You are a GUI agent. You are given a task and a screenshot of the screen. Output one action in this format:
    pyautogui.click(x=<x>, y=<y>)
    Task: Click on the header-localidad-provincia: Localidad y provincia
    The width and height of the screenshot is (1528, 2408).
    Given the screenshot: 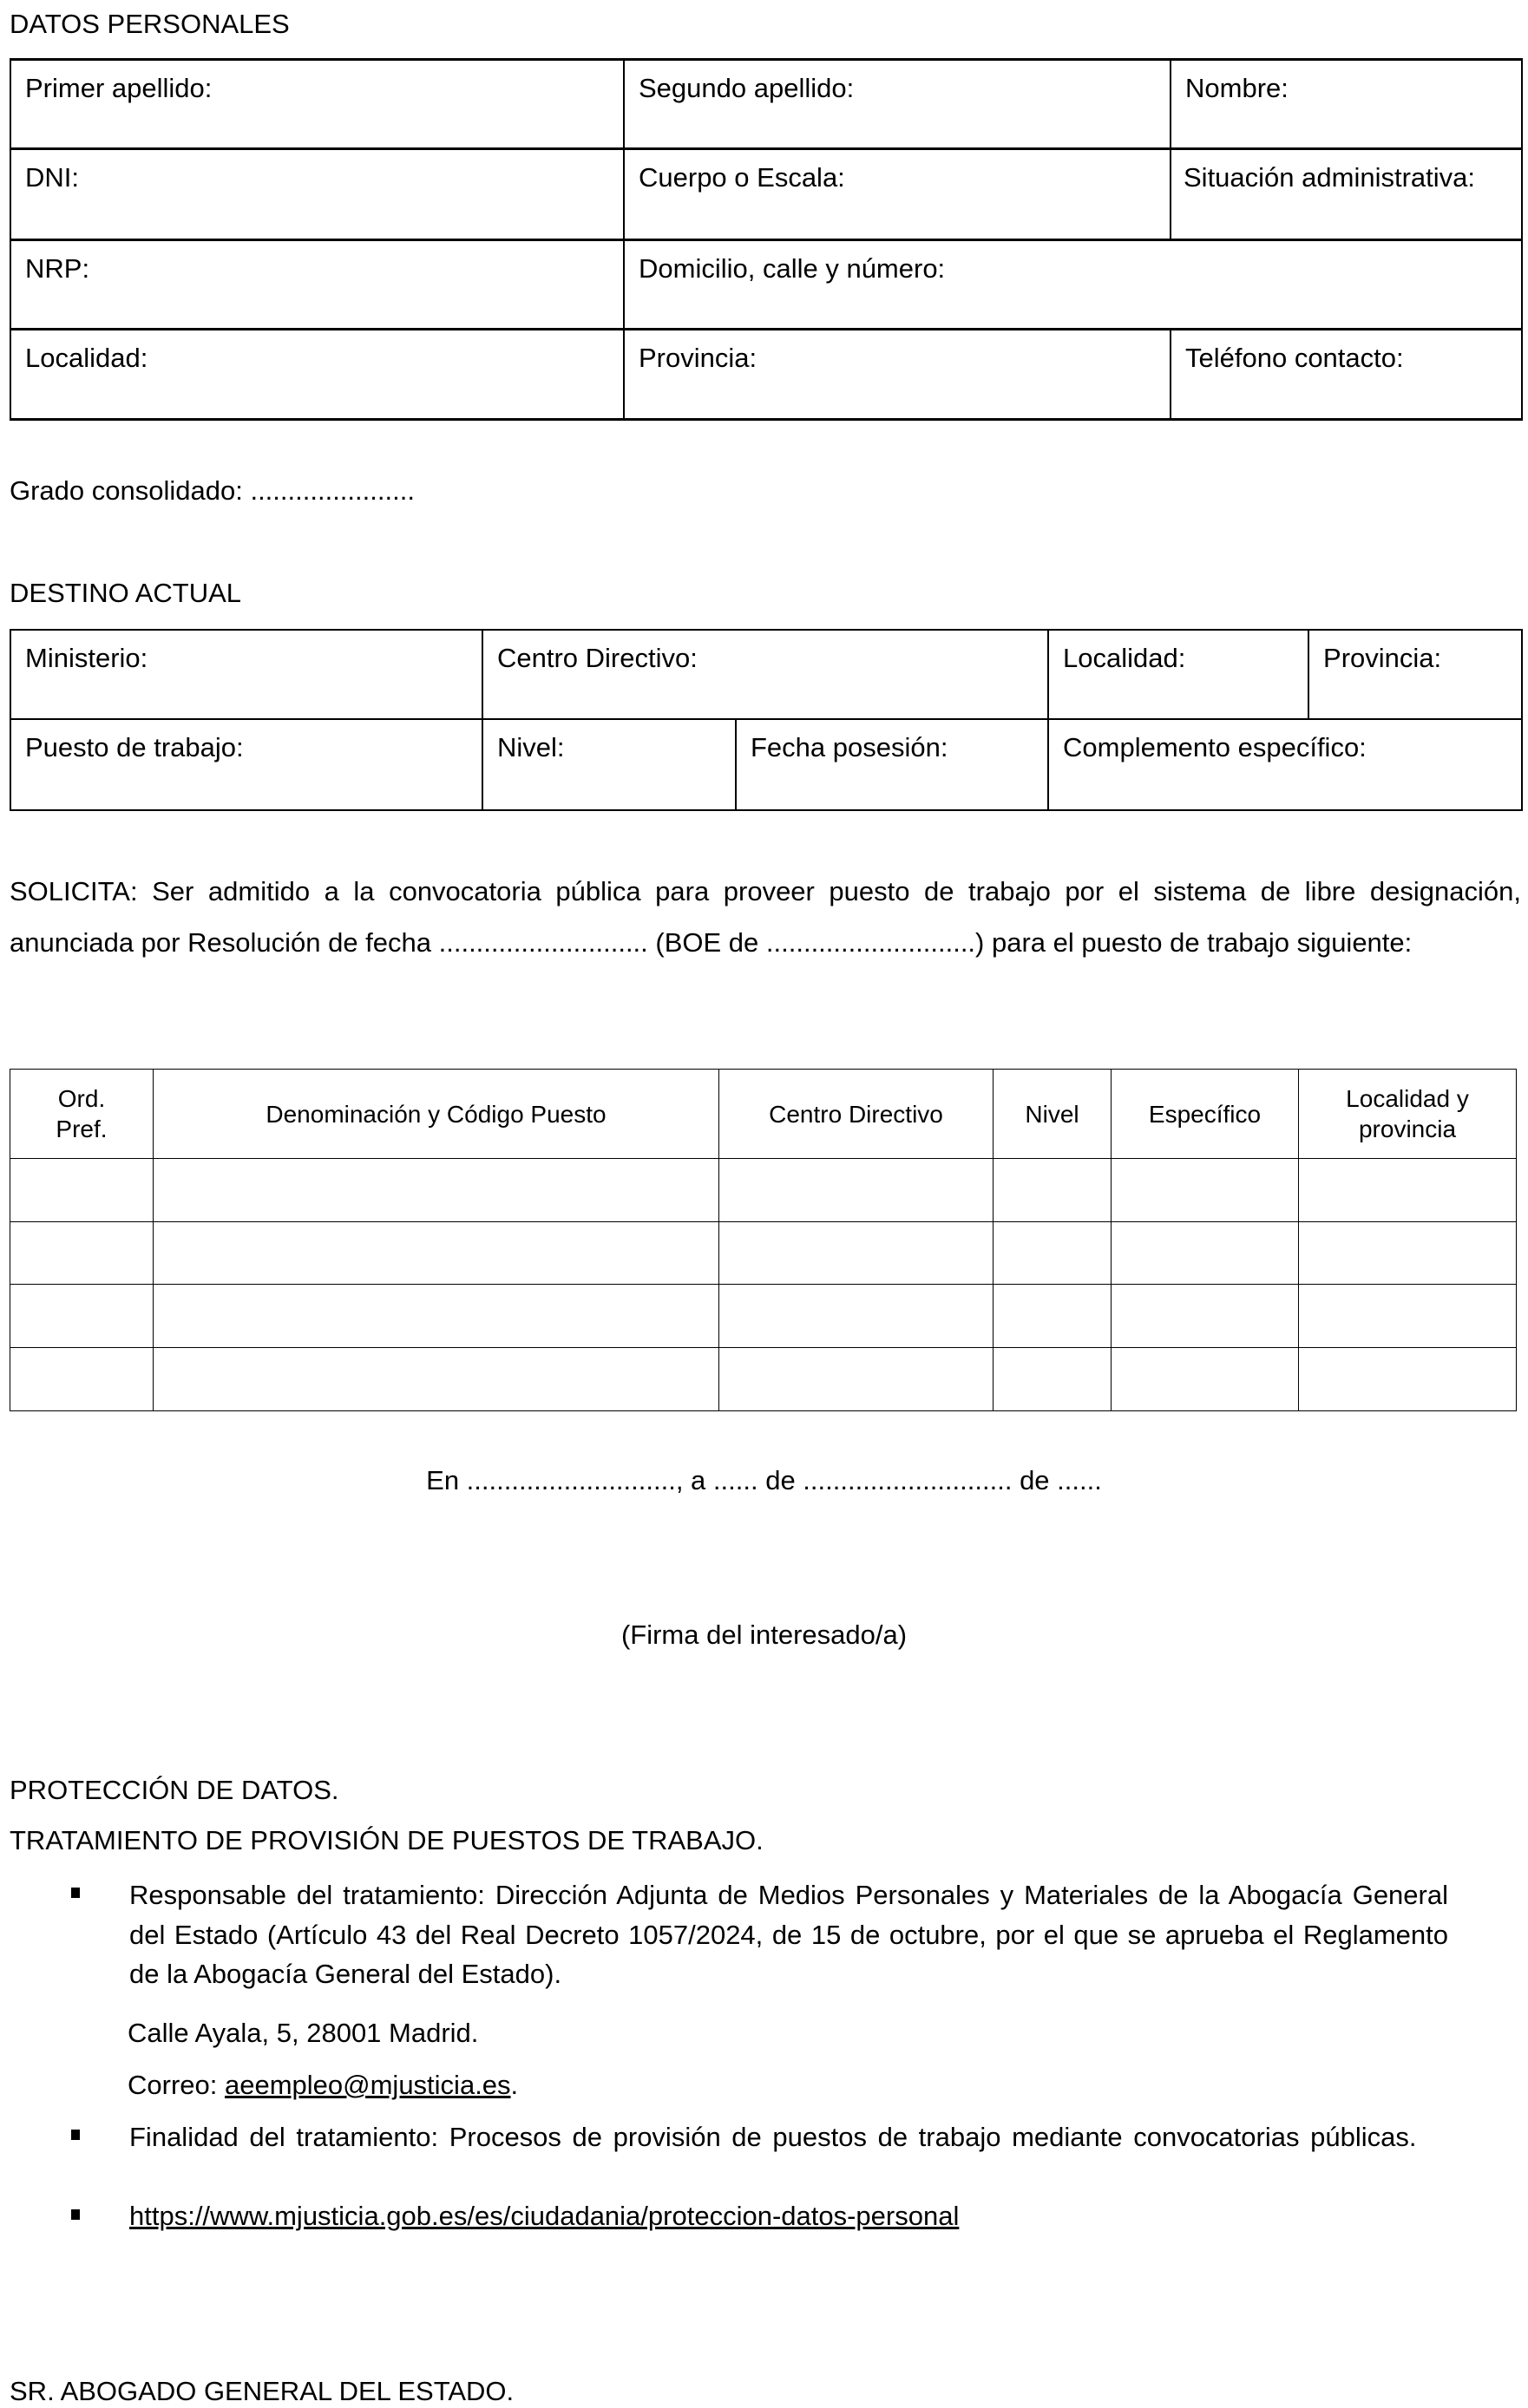 What is the action you would take?
    pyautogui.click(x=1407, y=1114)
    